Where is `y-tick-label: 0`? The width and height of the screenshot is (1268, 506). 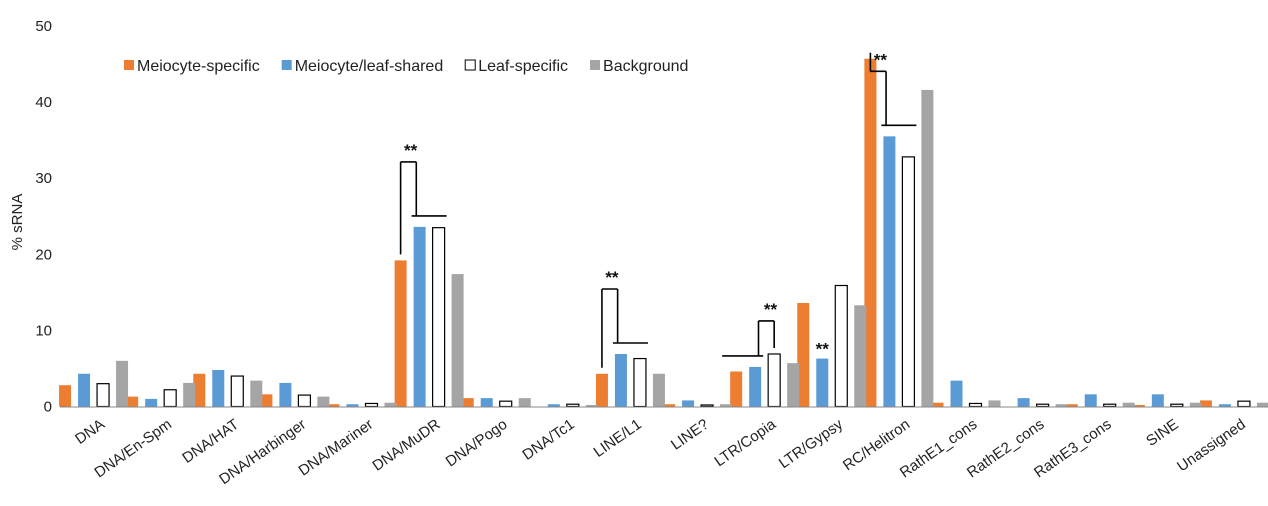 y-tick-label: 0 is located at coordinates (48, 407).